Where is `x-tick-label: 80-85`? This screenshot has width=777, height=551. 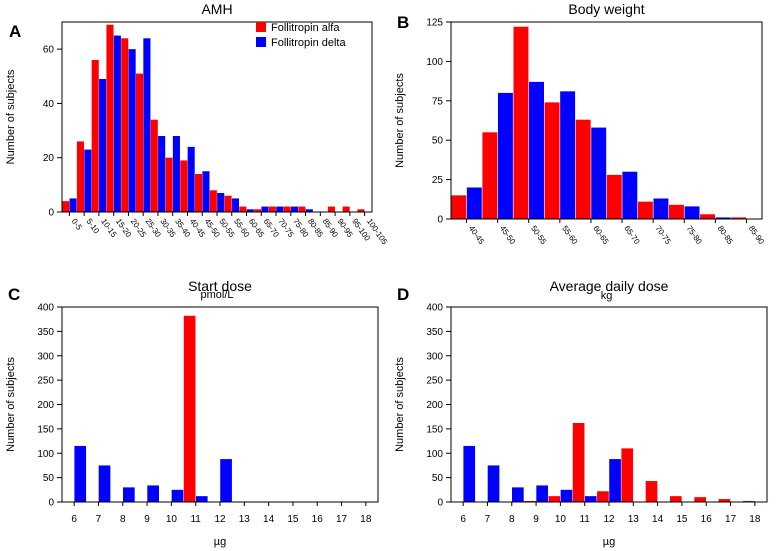 x-tick-label: 80-85 is located at coordinates (725, 235).